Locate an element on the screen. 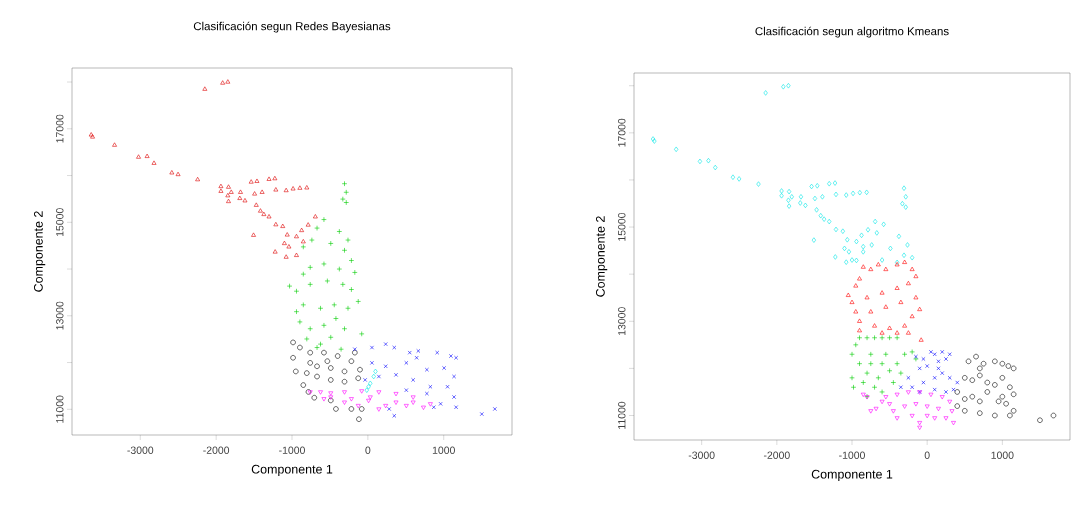 The height and width of the screenshot is (512, 1083). y-tick-label: 11000 is located at coordinates (622, 415).